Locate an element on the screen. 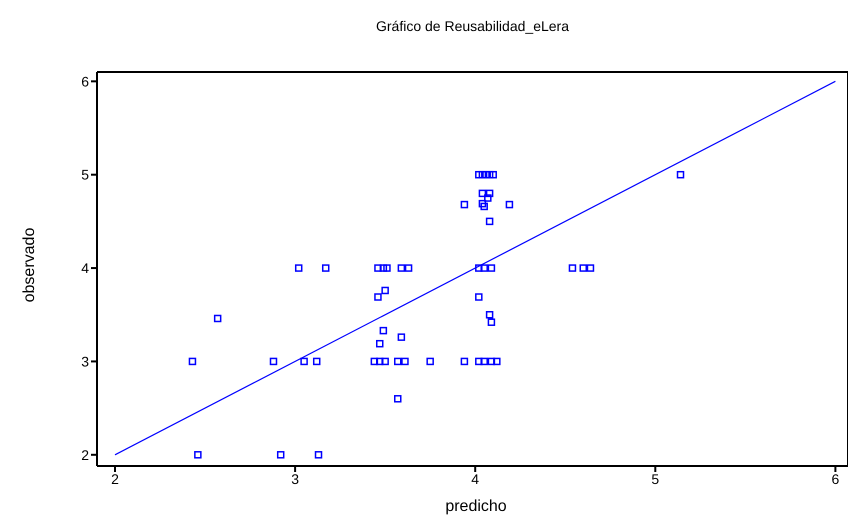 This screenshot has height=525, width=856. x-tick-label: 5 is located at coordinates (655, 478).